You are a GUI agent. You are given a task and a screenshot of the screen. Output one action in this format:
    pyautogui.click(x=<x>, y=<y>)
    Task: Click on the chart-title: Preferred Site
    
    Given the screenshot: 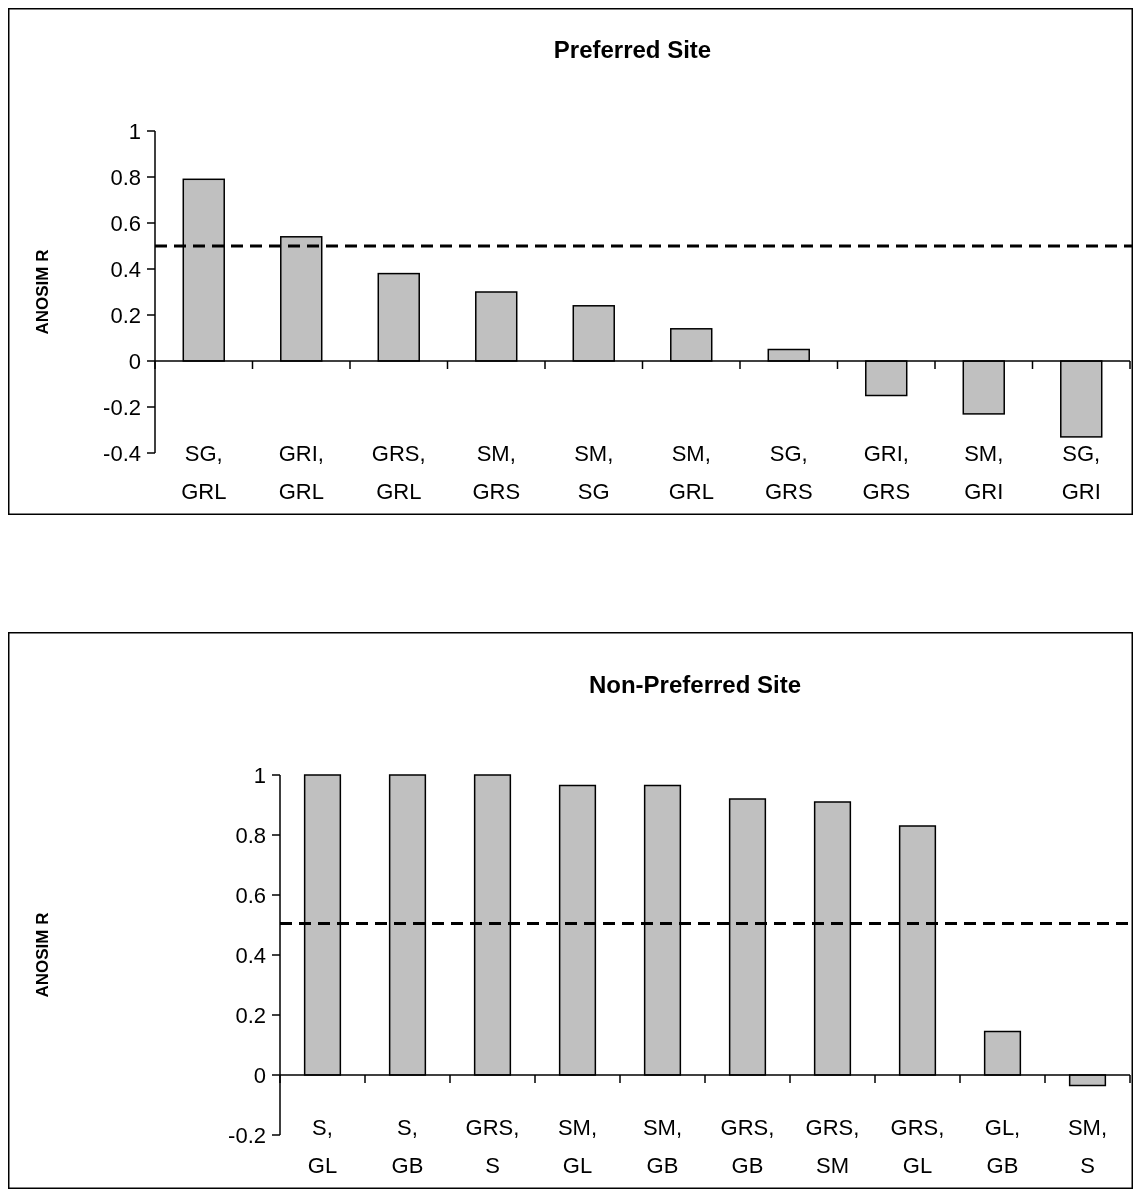 What is the action you would take?
    pyautogui.click(x=632, y=49)
    